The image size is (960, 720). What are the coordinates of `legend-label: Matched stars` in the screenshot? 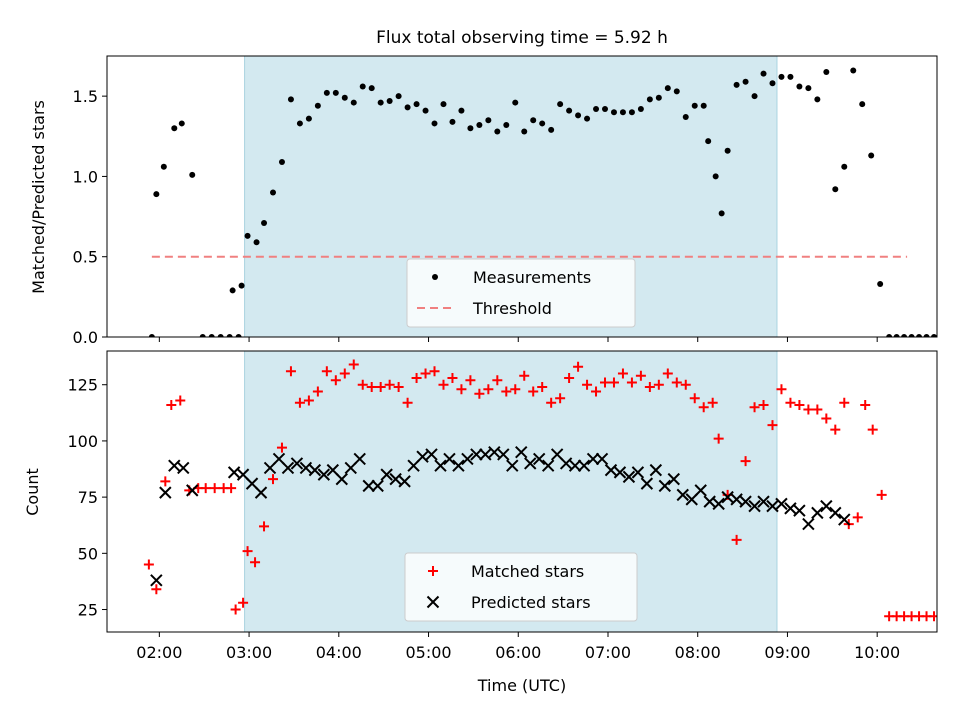 It's located at (527, 571).